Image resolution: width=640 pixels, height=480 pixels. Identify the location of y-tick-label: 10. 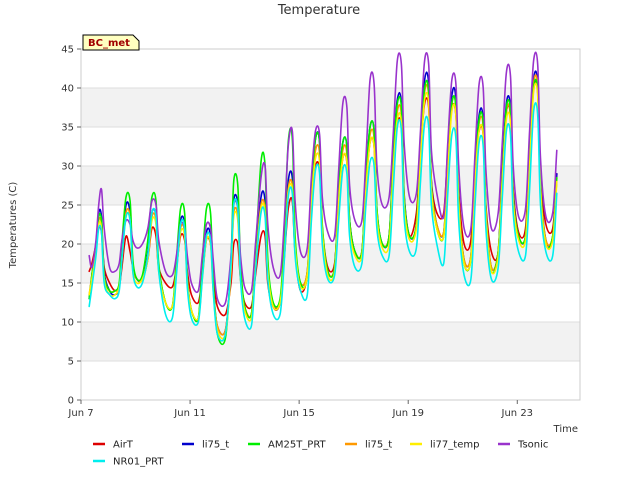
(67, 323).